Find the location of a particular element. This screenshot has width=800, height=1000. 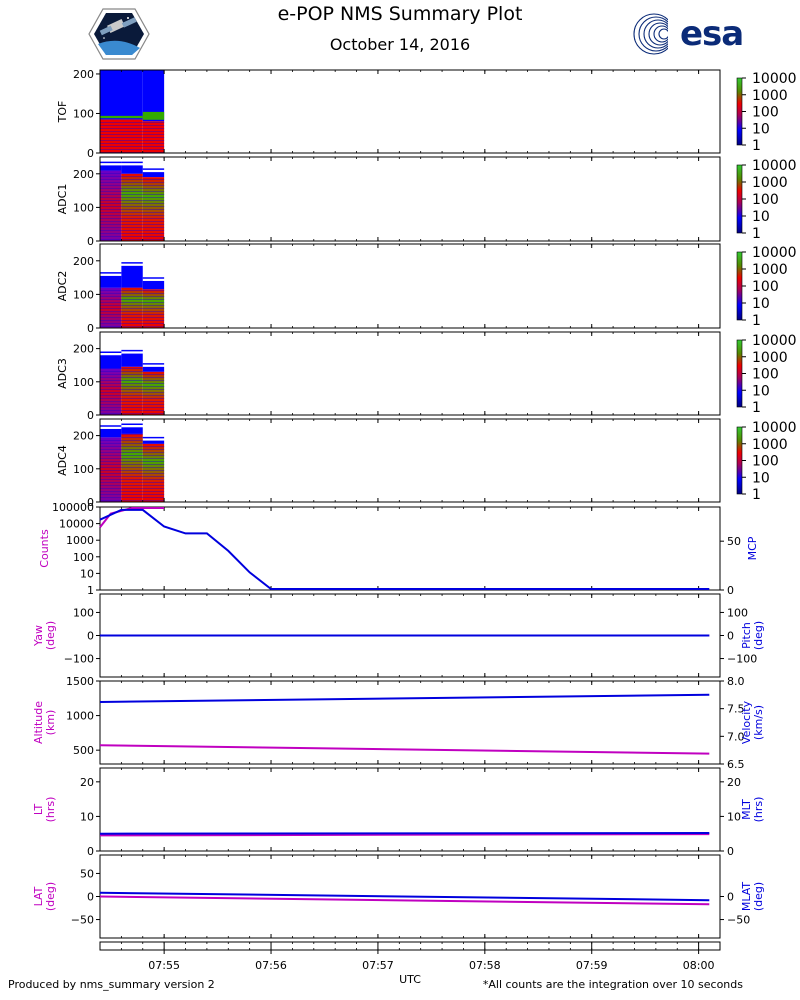

y-right-tick-label: 6.5 is located at coordinates (736, 764).